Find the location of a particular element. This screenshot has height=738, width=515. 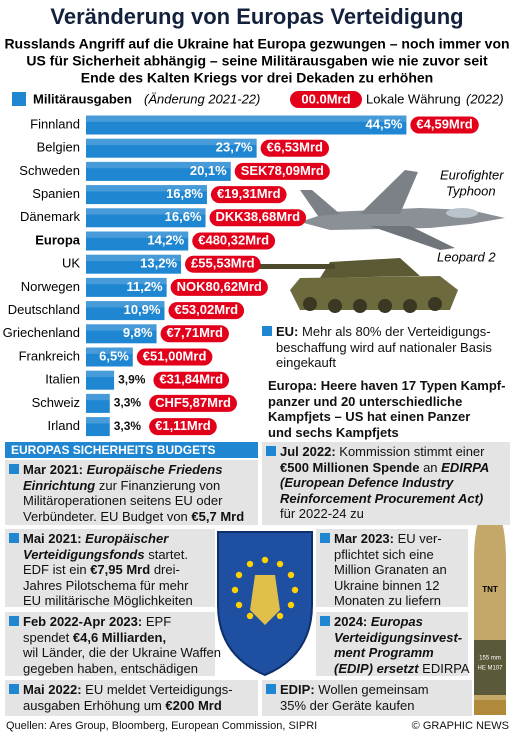

text-line: gegeben haben, entschädigen is located at coordinates (117, 669).